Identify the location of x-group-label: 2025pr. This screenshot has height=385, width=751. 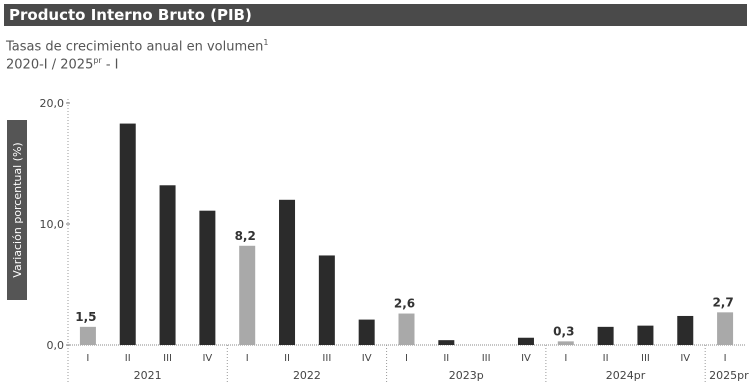
(729, 375).